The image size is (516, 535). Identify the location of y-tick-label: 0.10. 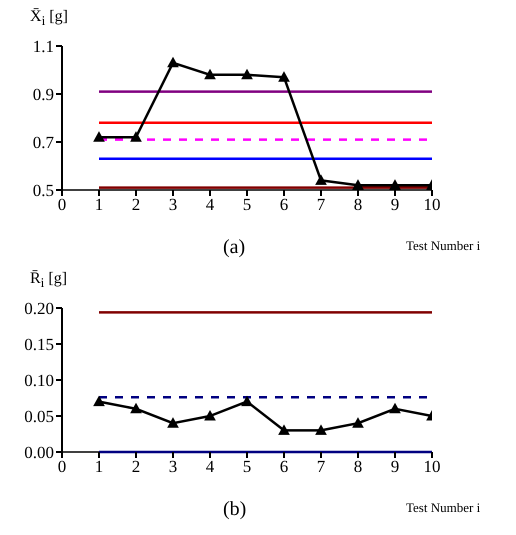
(39, 380).